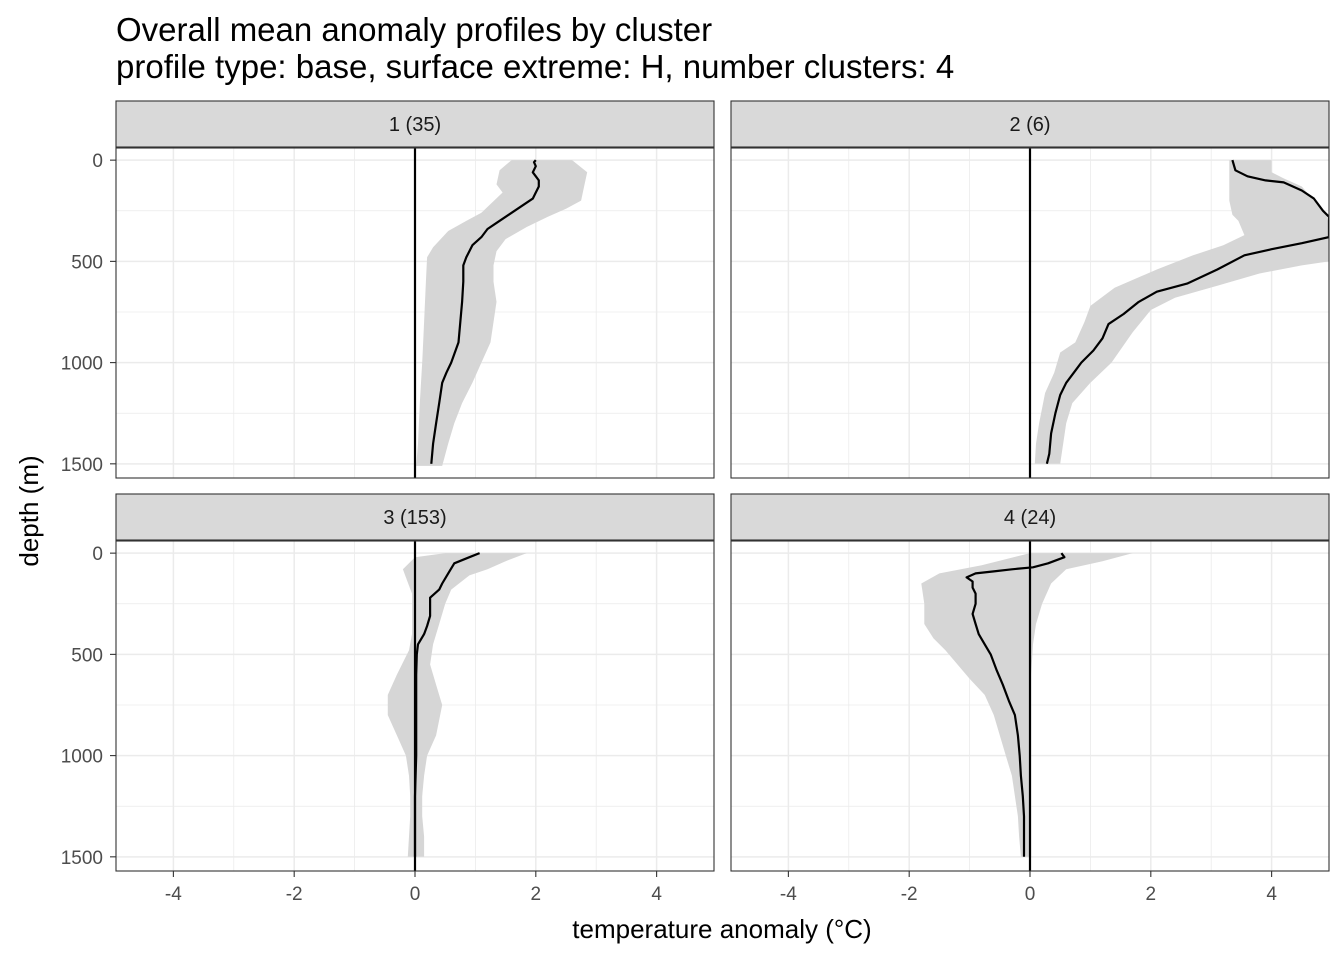  What do you see at coordinates (414, 29) in the screenshot?
I see `chart-title: Overall mean anomaly profiles by cluster` at bounding box center [414, 29].